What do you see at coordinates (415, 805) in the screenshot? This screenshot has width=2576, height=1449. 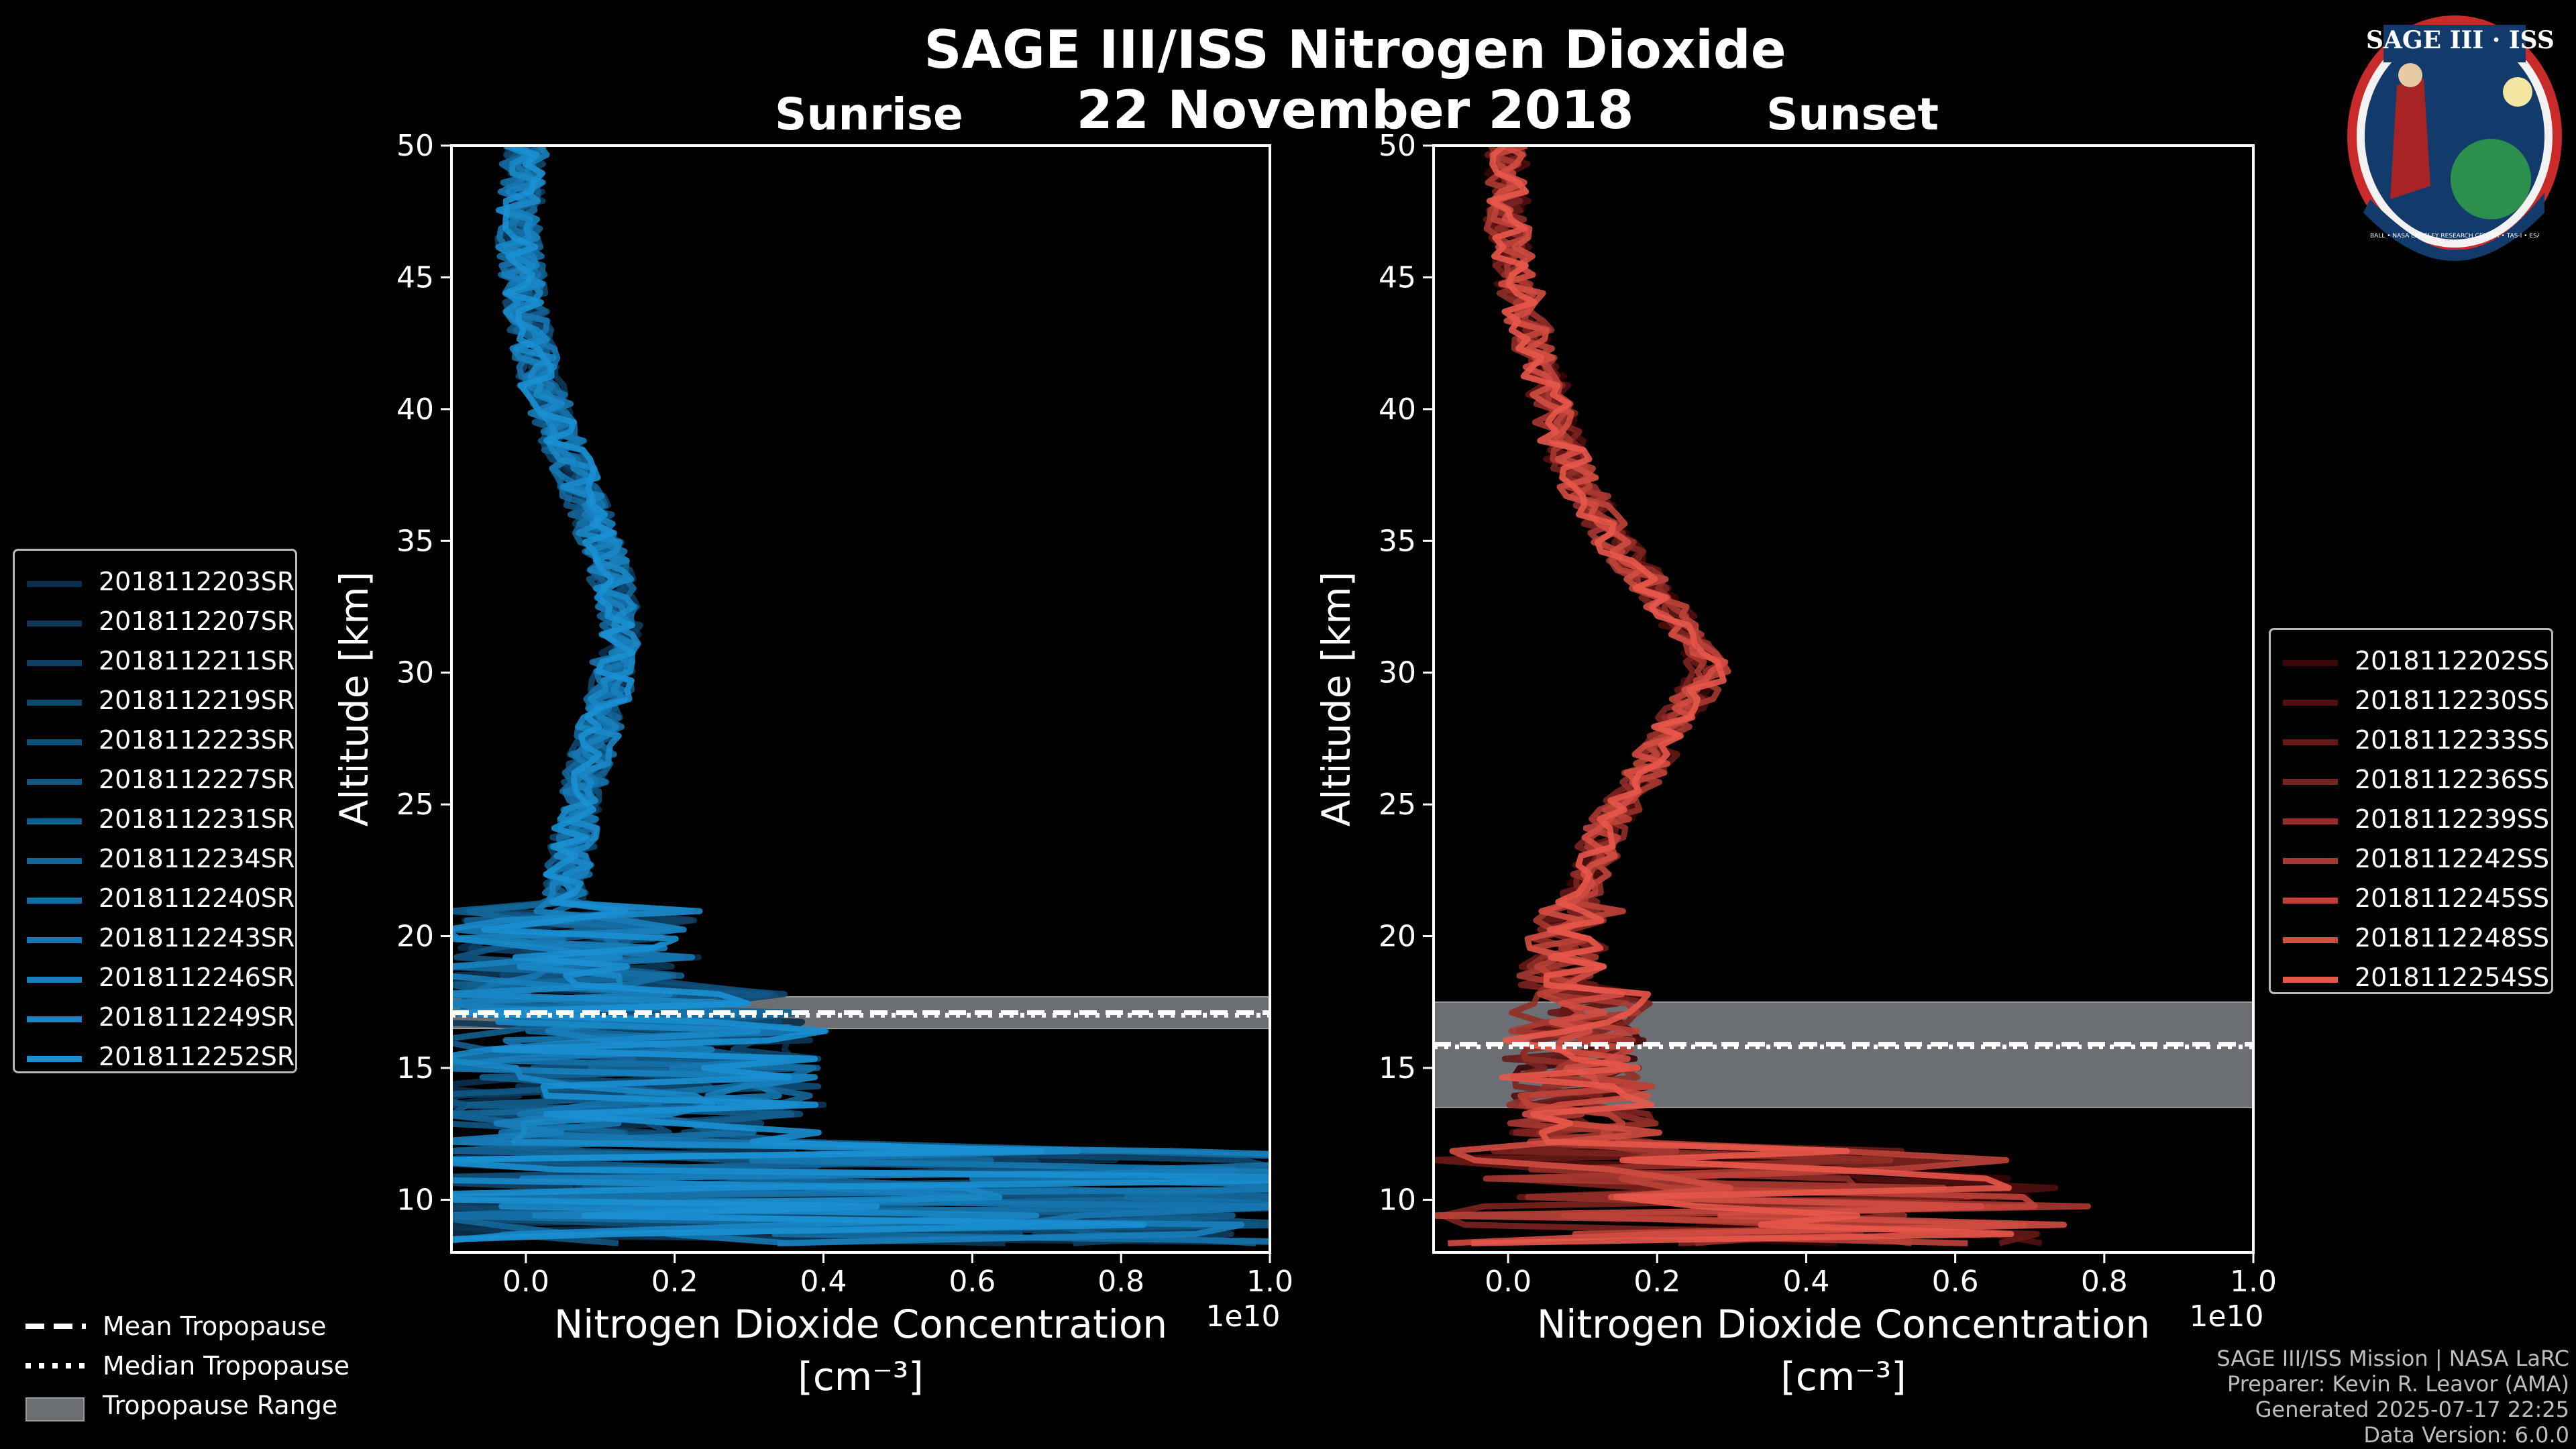 I see `sunrise-y-tick-label: 25` at bounding box center [415, 805].